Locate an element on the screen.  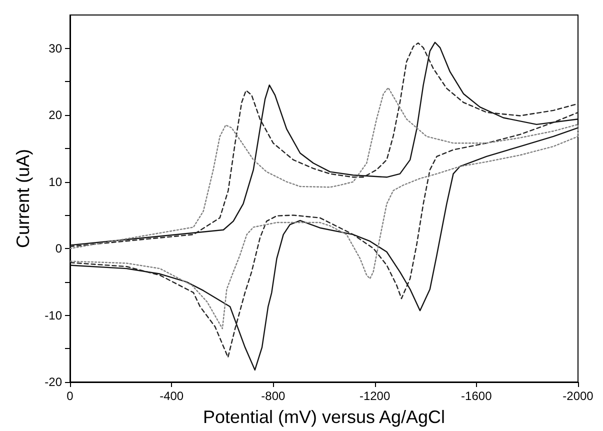
x-tick-label: -400 is located at coordinates (172, 396).